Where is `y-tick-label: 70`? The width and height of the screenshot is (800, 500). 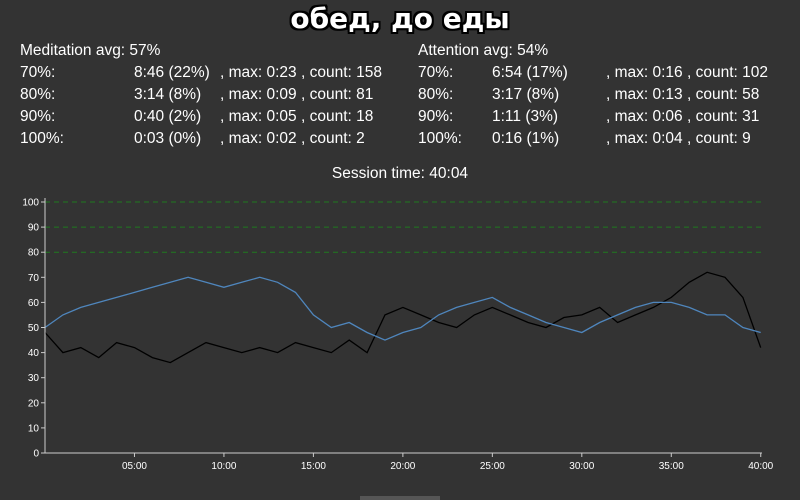 y-tick-label: 70 is located at coordinates (34, 278).